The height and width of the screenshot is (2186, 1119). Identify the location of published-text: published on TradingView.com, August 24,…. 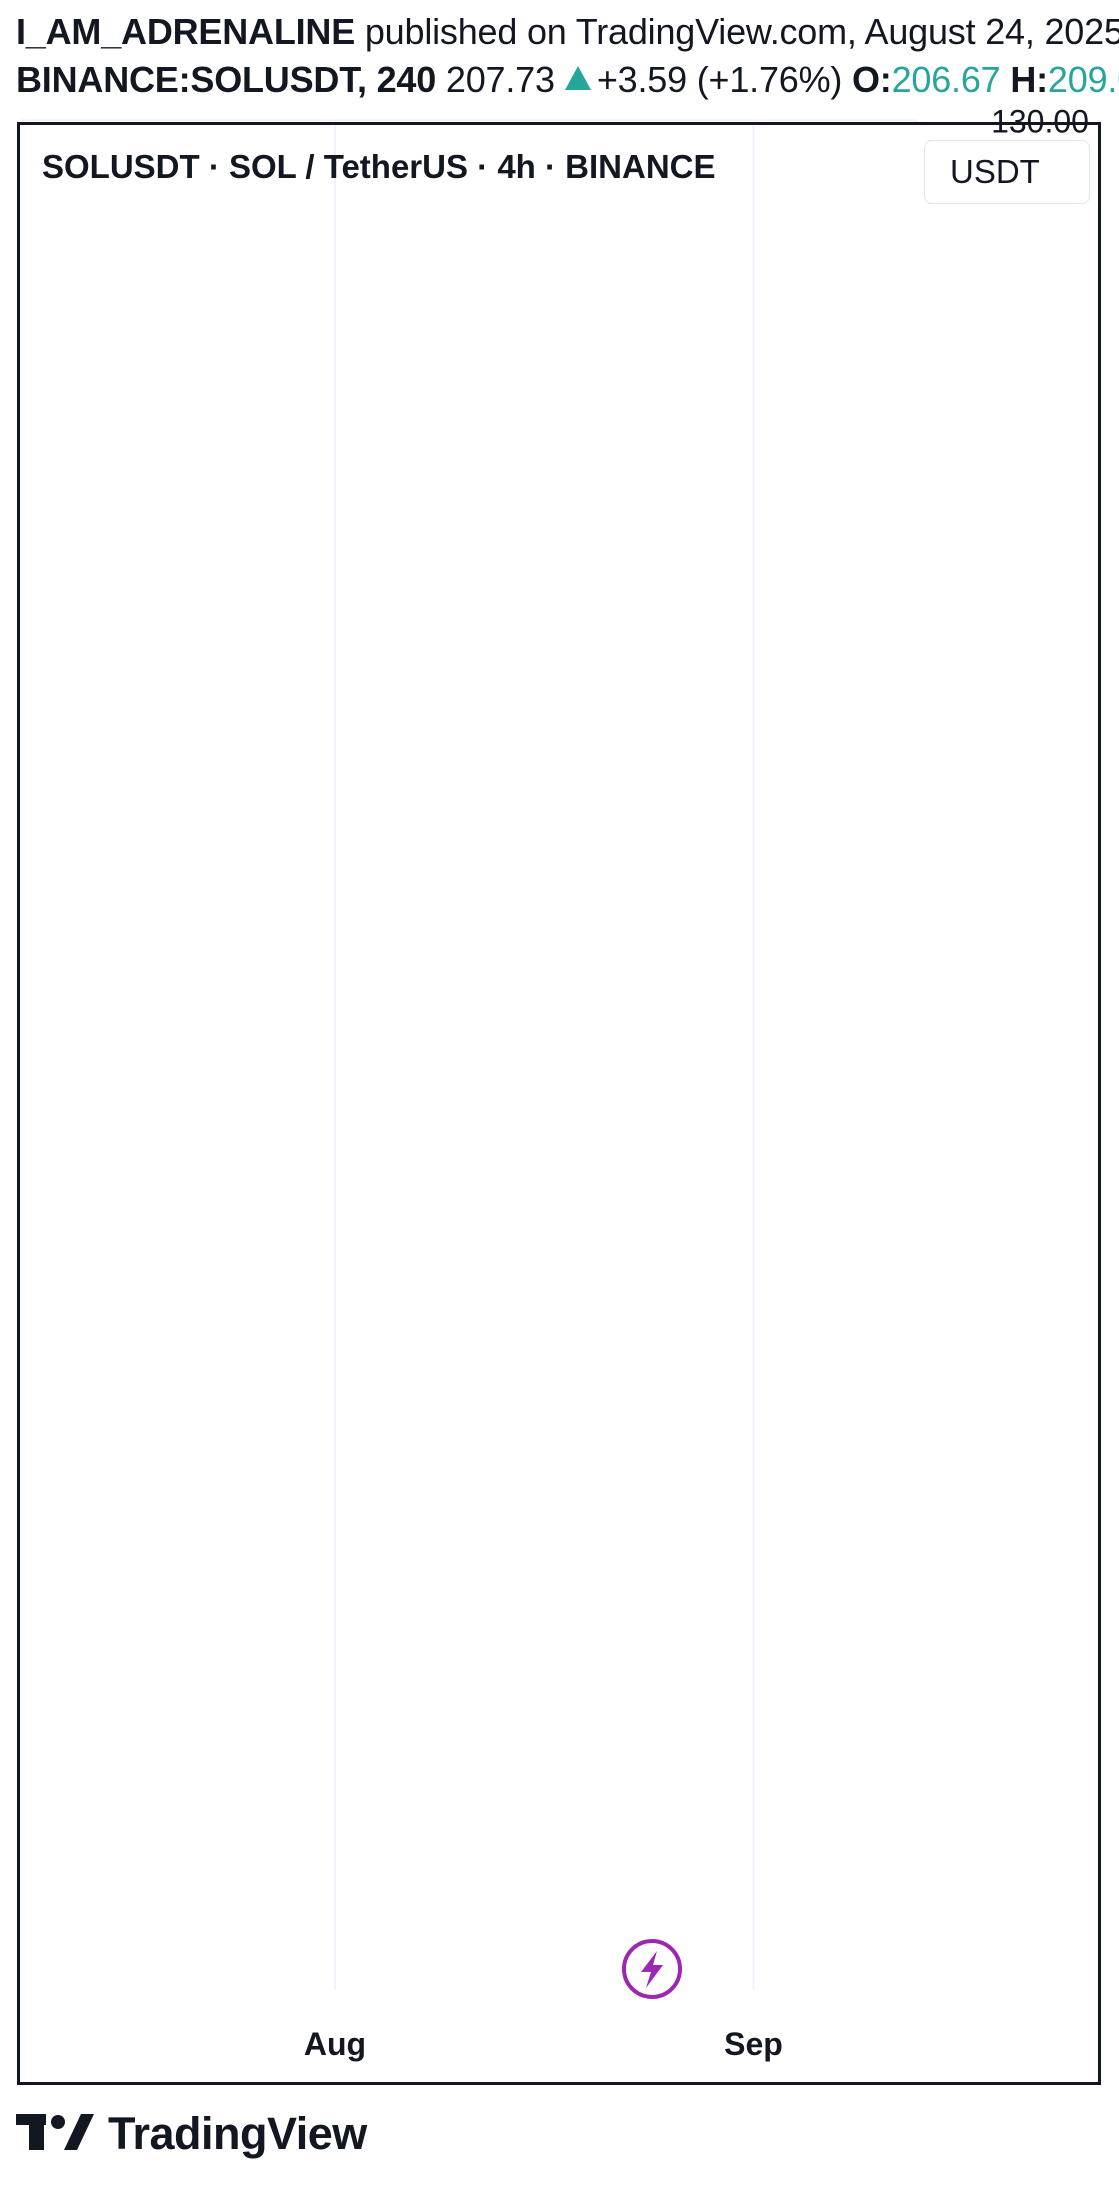
(741, 31).